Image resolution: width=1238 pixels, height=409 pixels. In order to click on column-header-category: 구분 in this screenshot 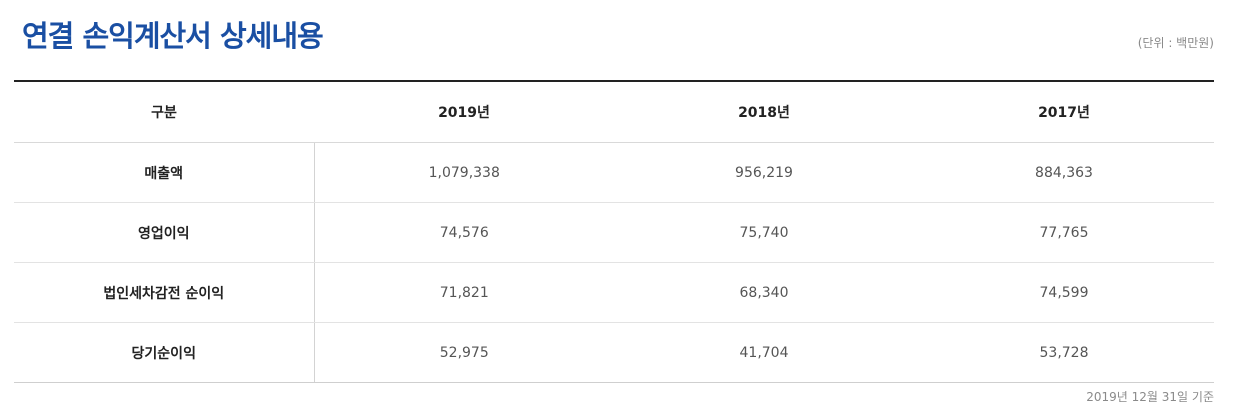, I will do `click(164, 112)`.